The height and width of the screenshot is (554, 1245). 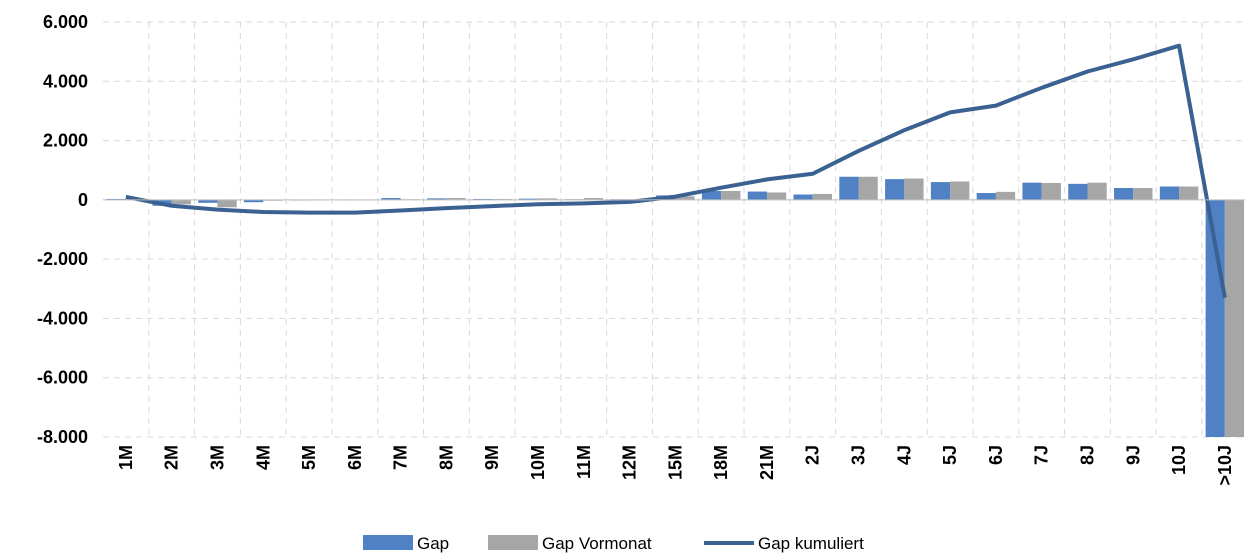 I want to click on x-tick-label: 1M, so click(x=126, y=457).